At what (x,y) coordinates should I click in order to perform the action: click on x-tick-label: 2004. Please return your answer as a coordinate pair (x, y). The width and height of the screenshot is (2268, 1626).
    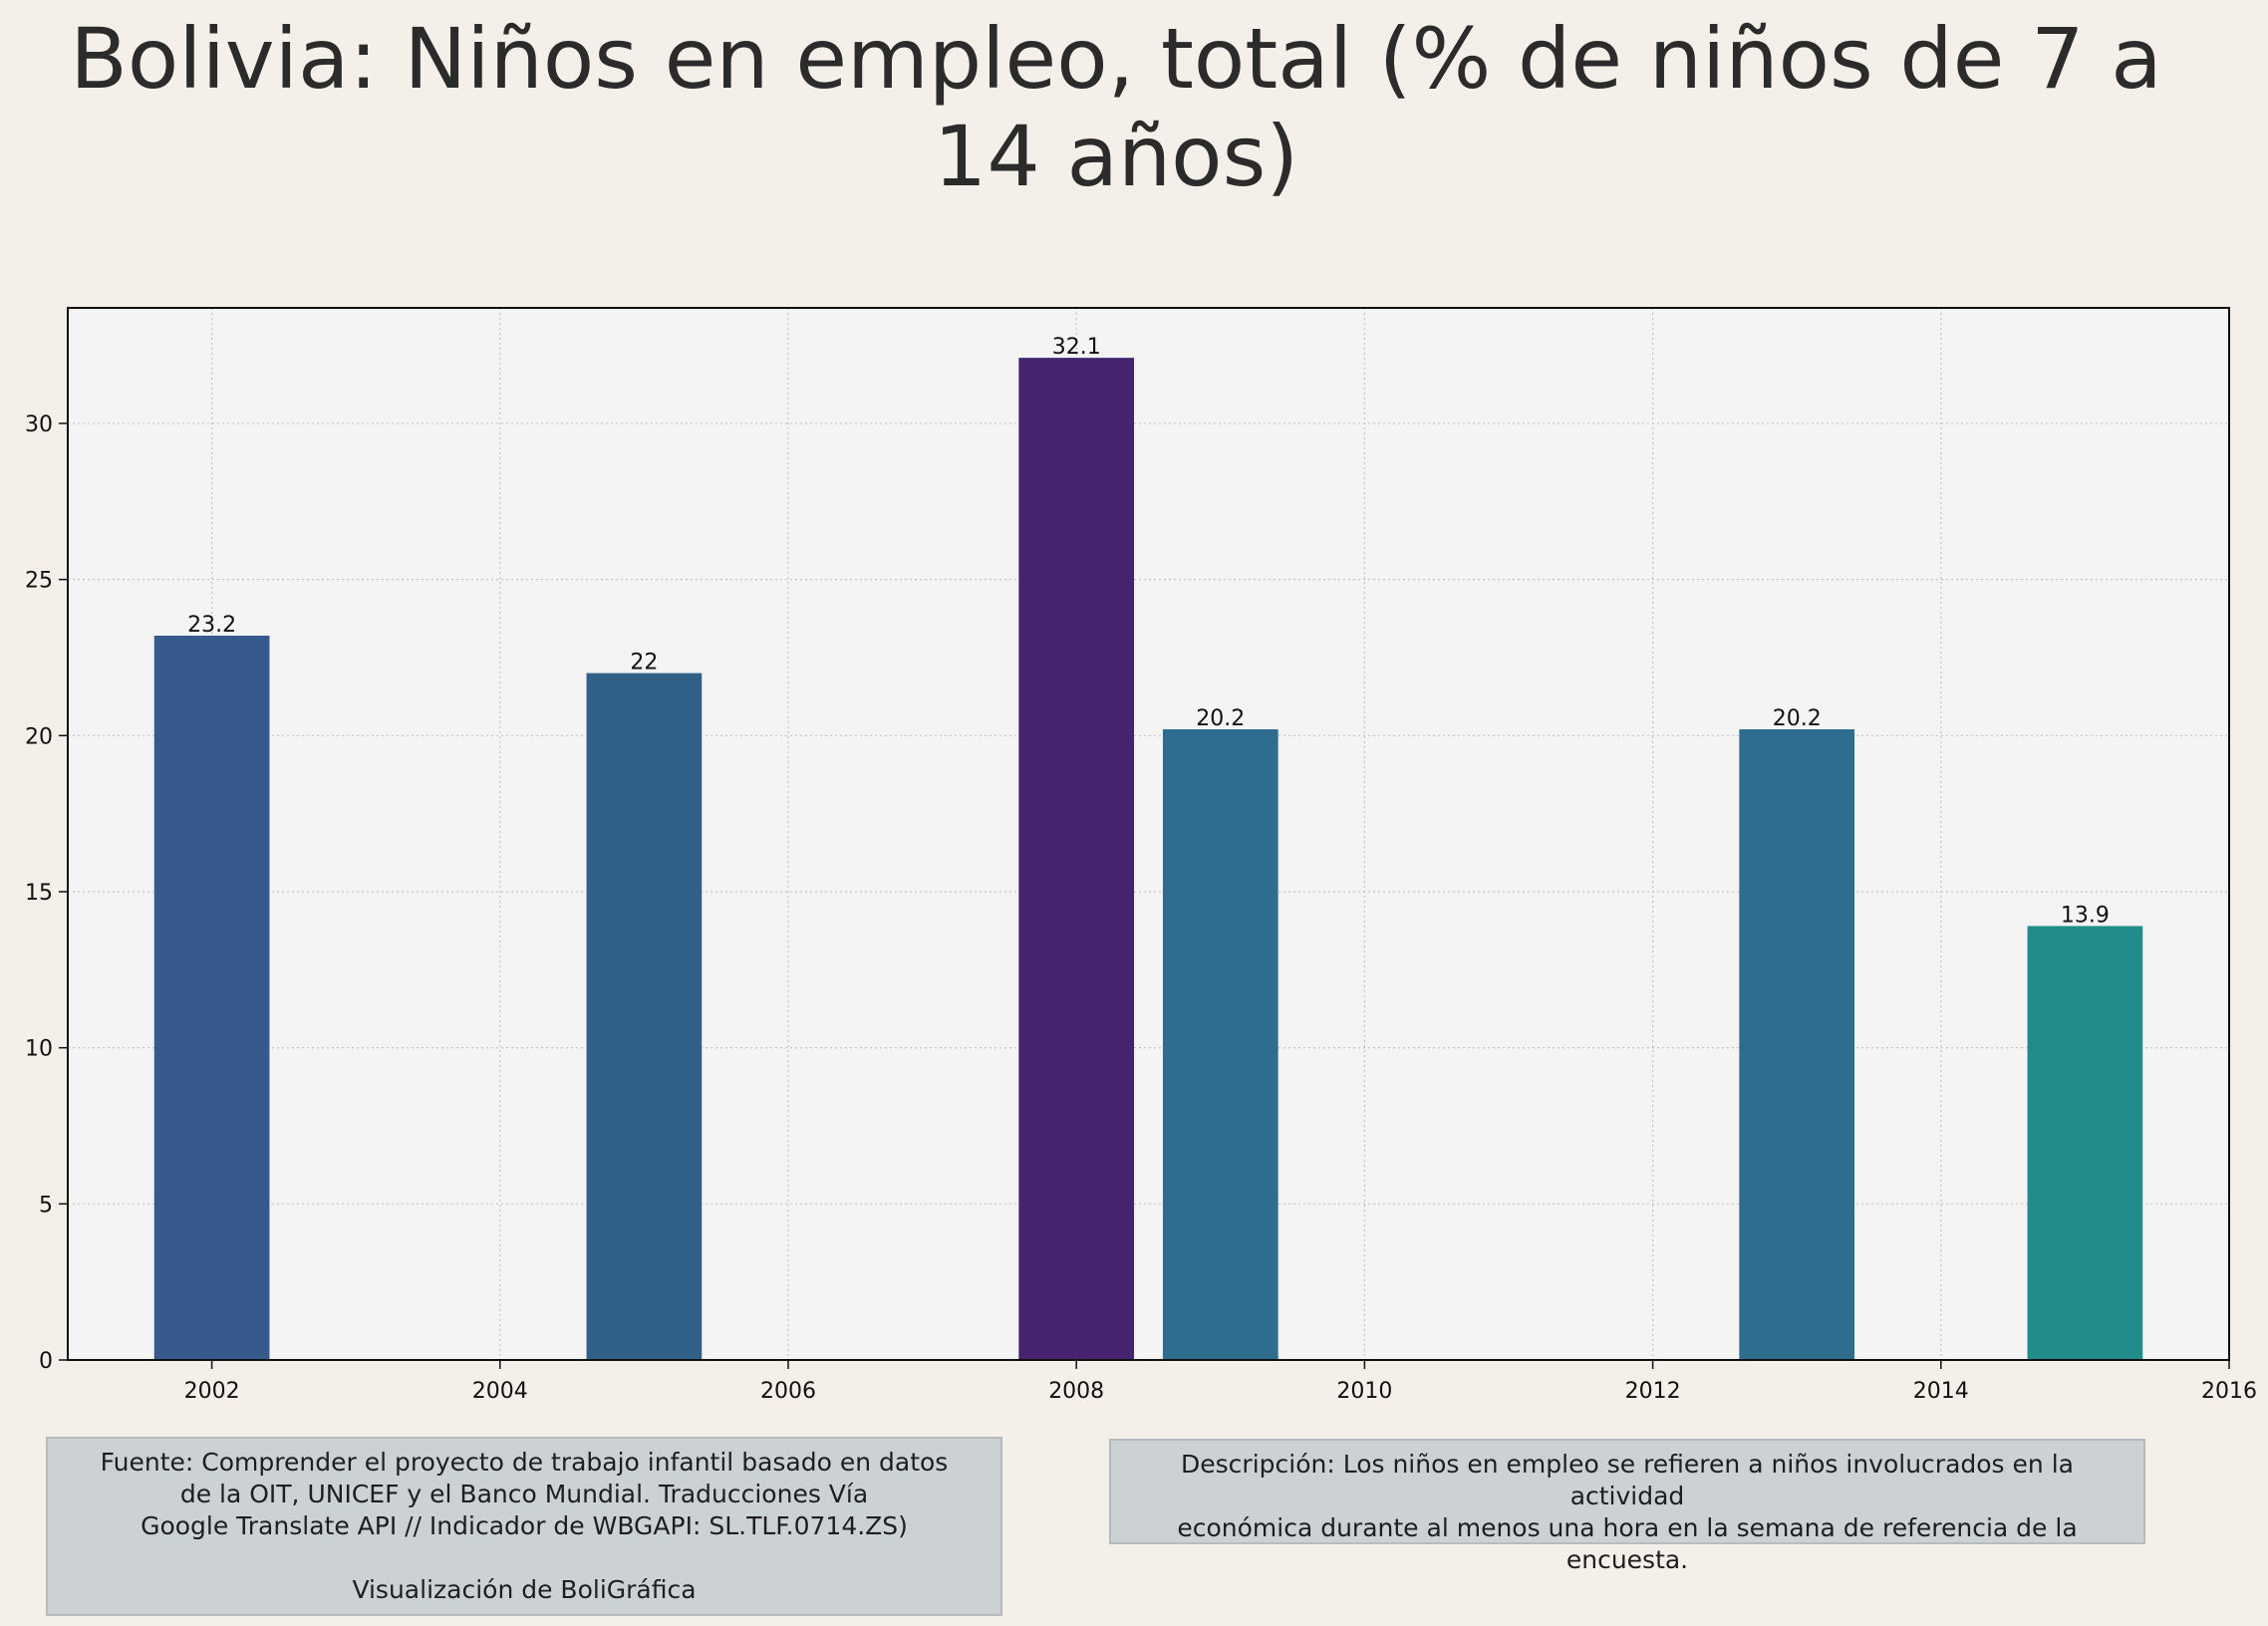
    Looking at the image, I should click on (500, 1391).